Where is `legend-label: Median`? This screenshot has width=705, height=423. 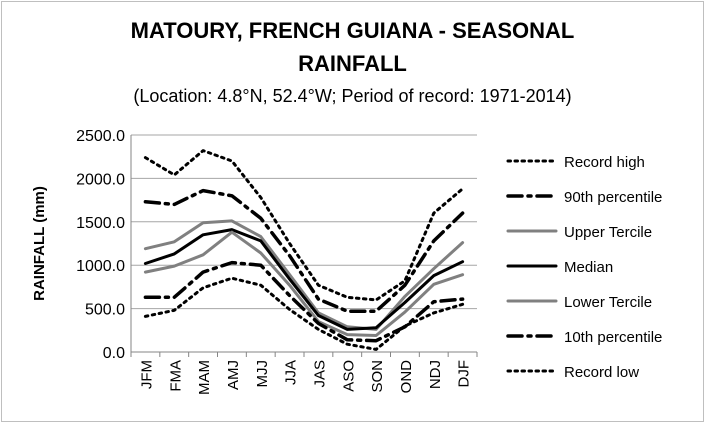
legend-label: Median is located at coordinates (588, 267).